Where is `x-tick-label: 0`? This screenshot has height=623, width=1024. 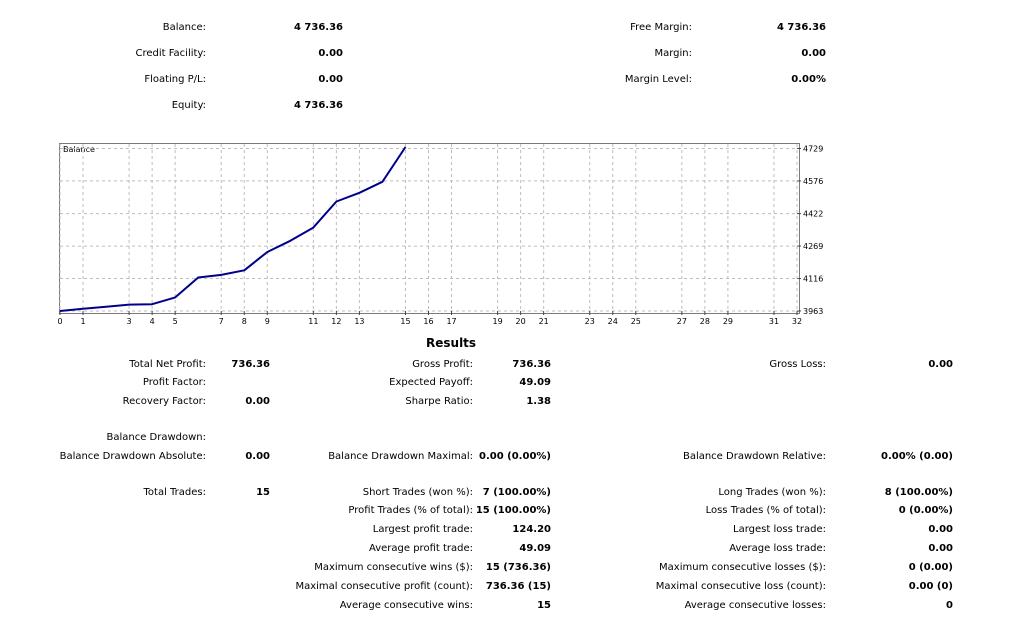 x-tick-label: 0 is located at coordinates (59, 321).